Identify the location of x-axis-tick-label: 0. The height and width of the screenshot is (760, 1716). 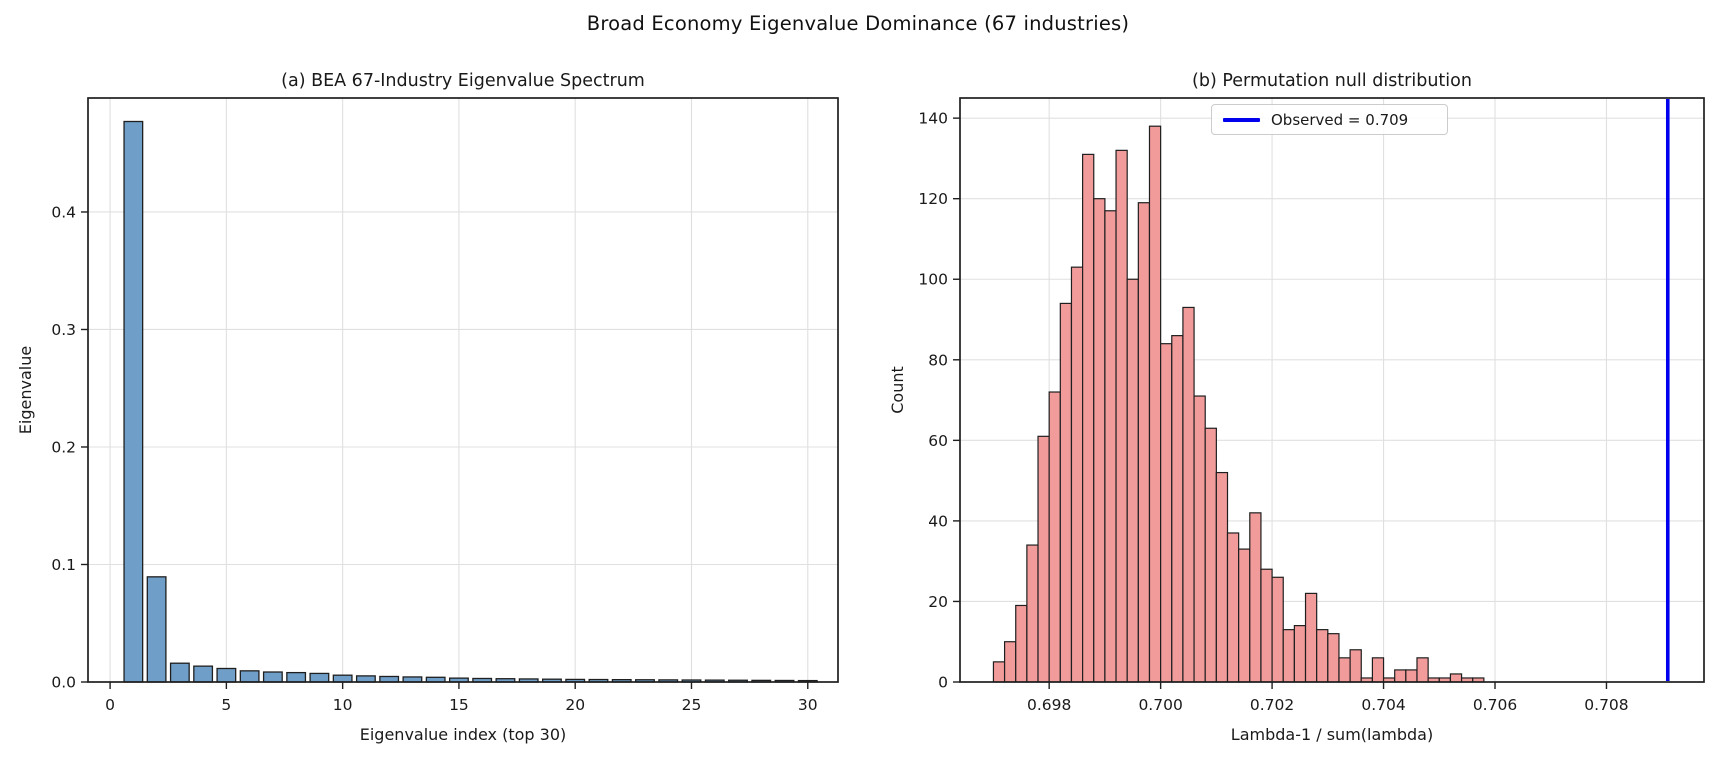
(110, 705).